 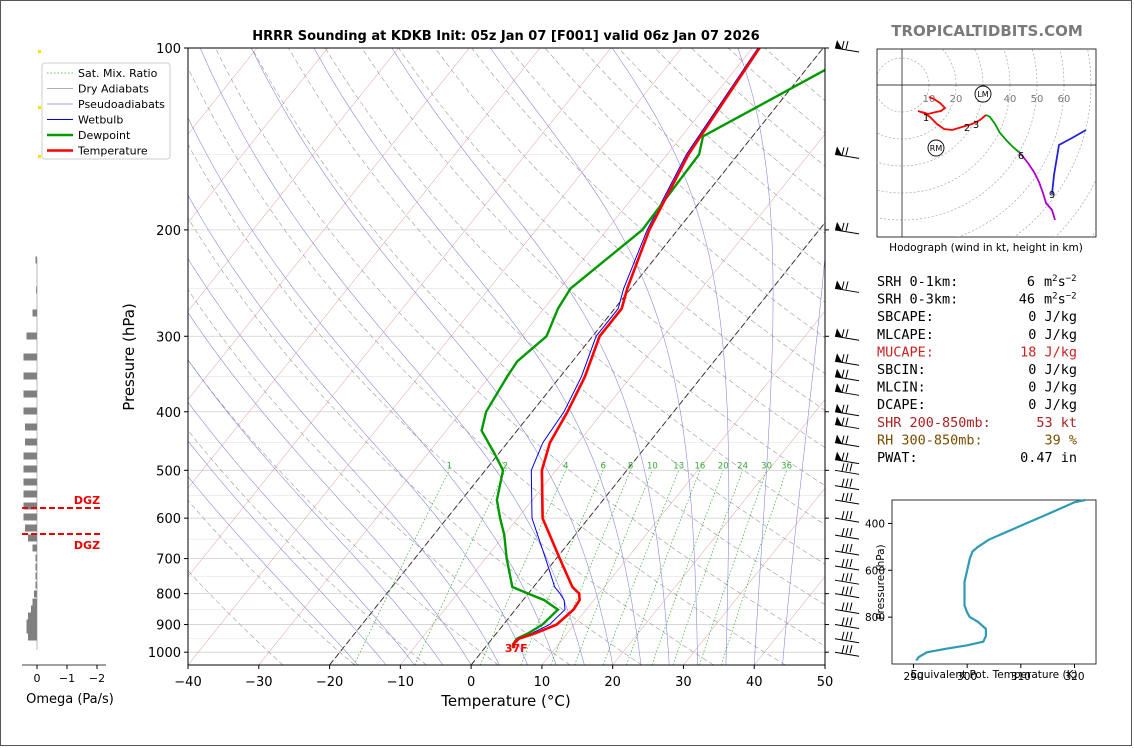 I want to click on x-tick-label: −20, so click(x=329, y=682).